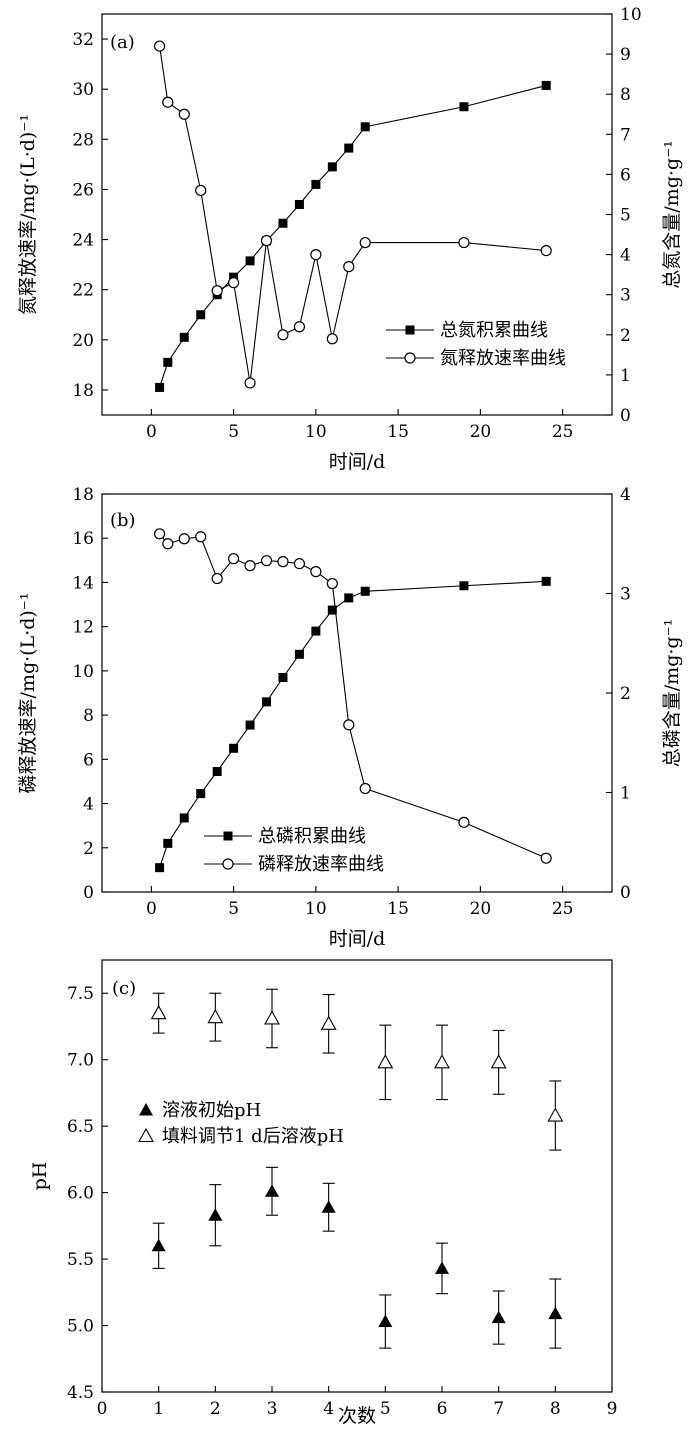 The height and width of the screenshot is (1434, 700). Describe the element at coordinates (80, 994) in the screenshot. I see `y-tick-label: 7.5` at that location.